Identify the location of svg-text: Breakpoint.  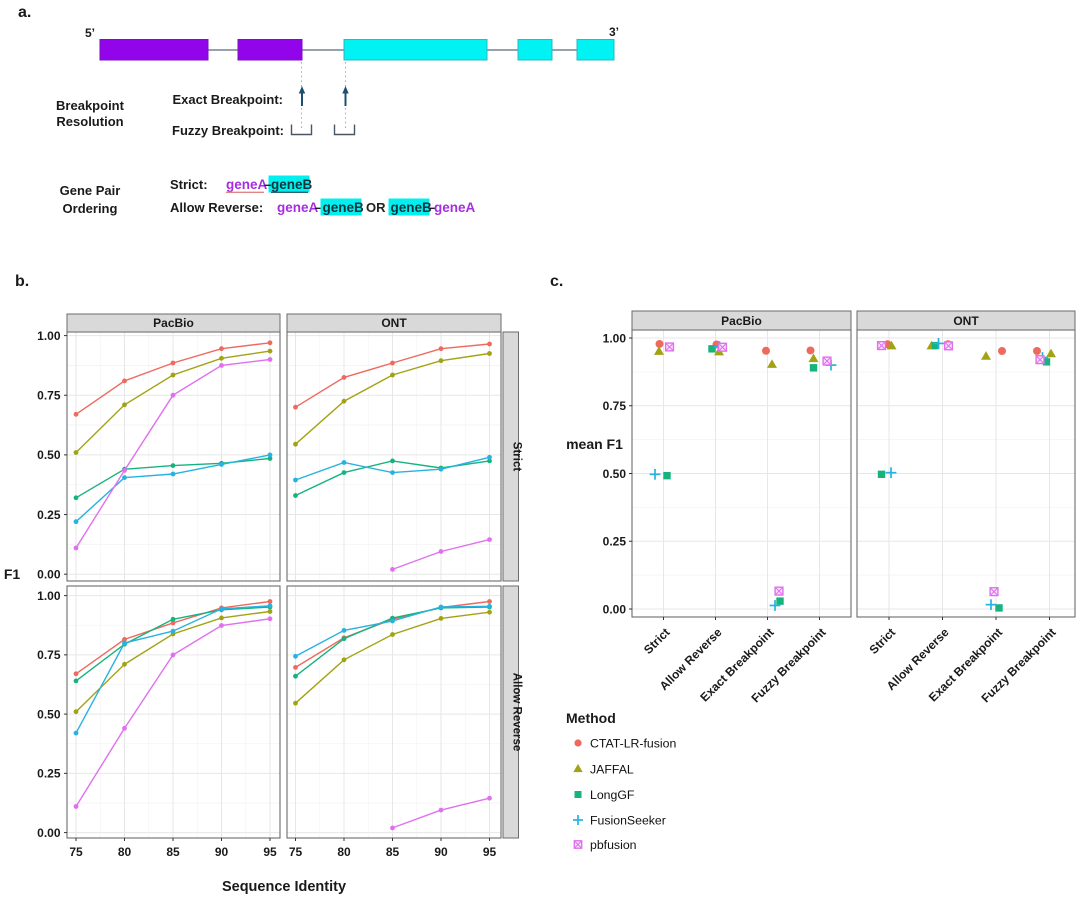
(90, 105).